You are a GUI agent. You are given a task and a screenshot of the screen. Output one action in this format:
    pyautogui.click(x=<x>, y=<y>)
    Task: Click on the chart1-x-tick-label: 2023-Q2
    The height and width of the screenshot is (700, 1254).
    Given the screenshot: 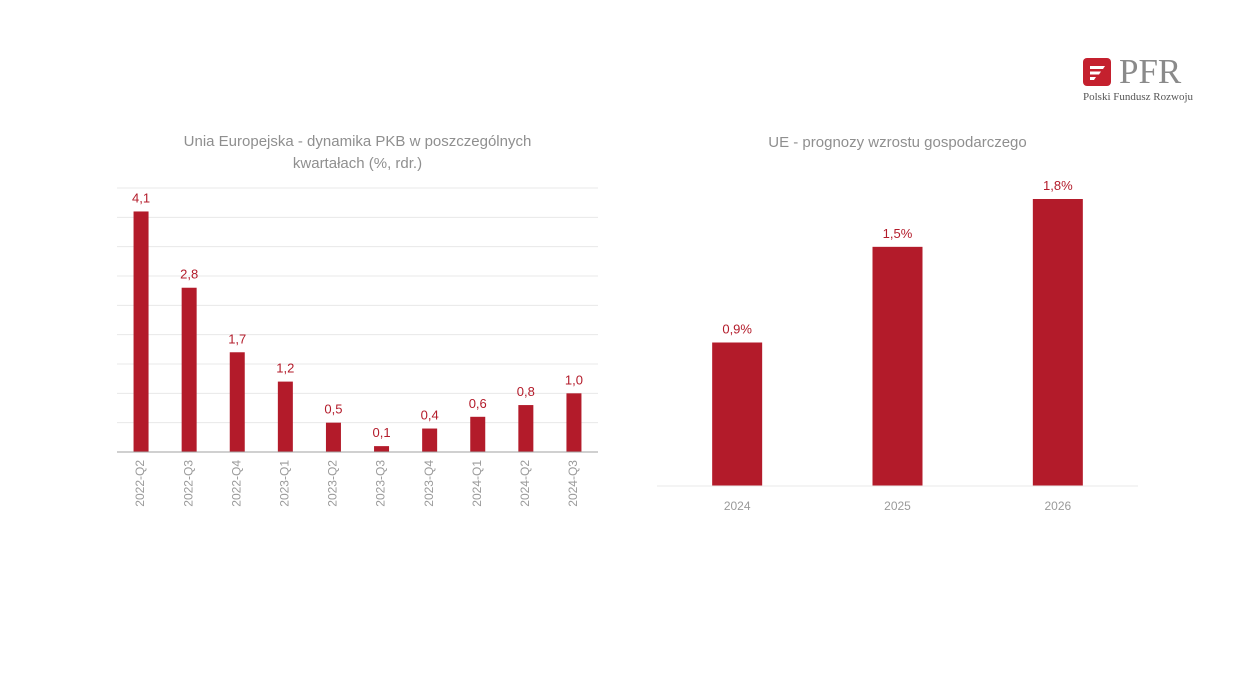 What is the action you would take?
    pyautogui.click(x=333, y=483)
    